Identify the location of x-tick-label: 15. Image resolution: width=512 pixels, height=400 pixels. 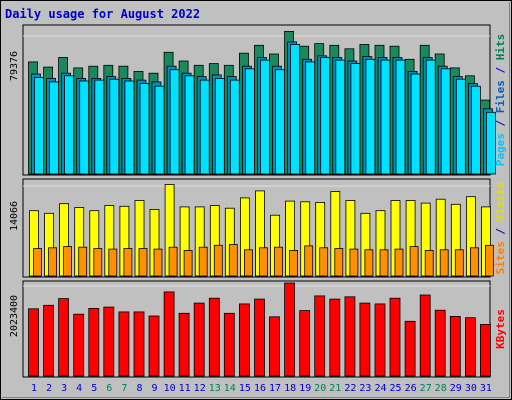
(245, 388).